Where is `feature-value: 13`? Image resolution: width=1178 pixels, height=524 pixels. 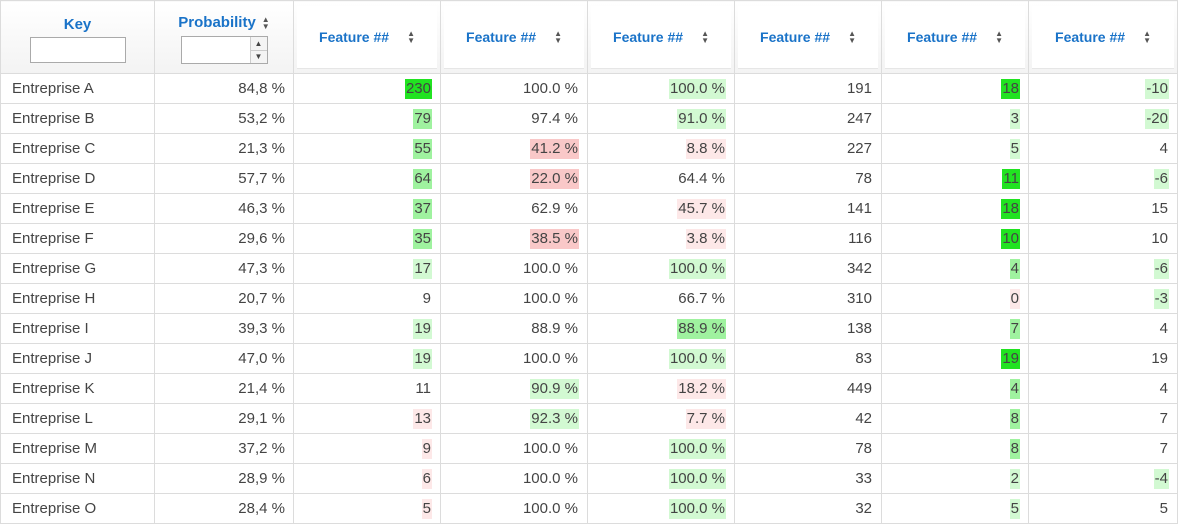
feature-value: 13 is located at coordinates (422, 418).